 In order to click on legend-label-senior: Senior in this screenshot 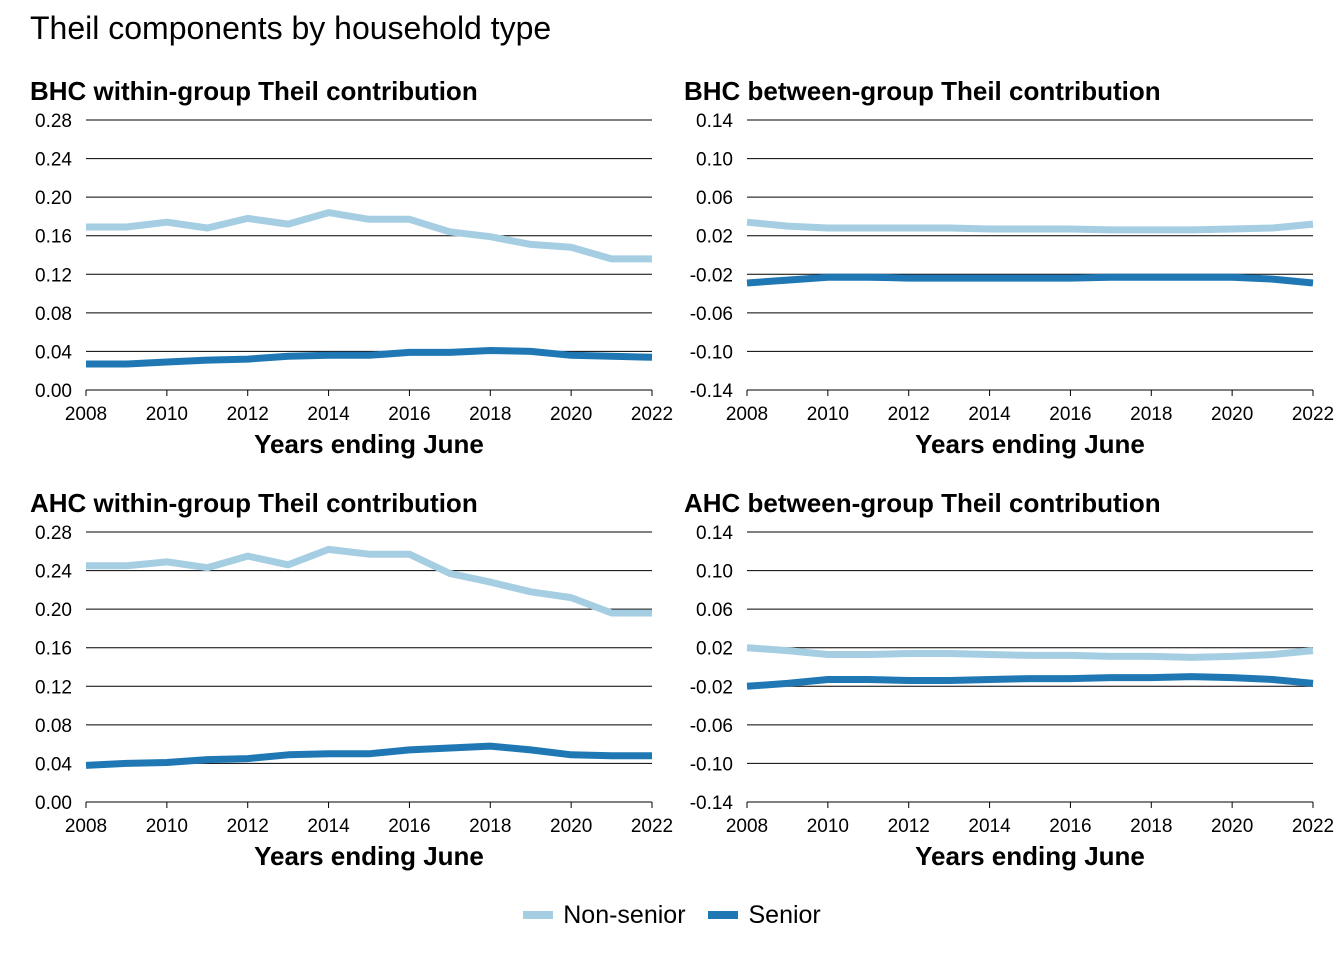, I will do `click(784, 914)`.